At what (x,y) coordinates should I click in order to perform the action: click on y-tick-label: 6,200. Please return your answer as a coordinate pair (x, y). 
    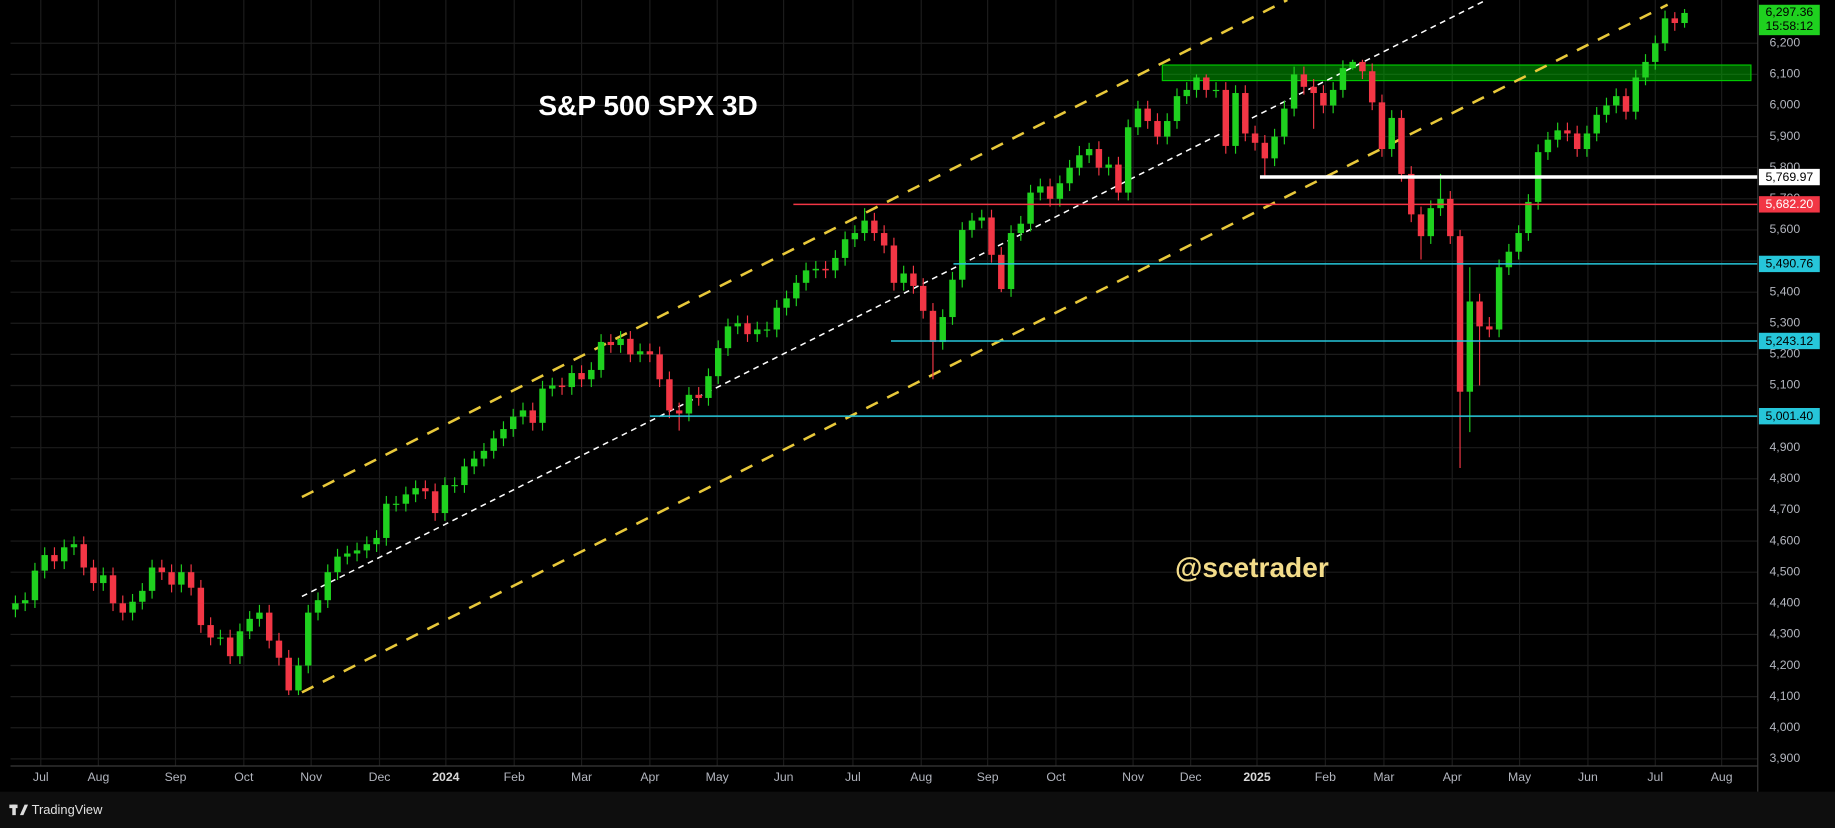
    Looking at the image, I should click on (1784, 43).